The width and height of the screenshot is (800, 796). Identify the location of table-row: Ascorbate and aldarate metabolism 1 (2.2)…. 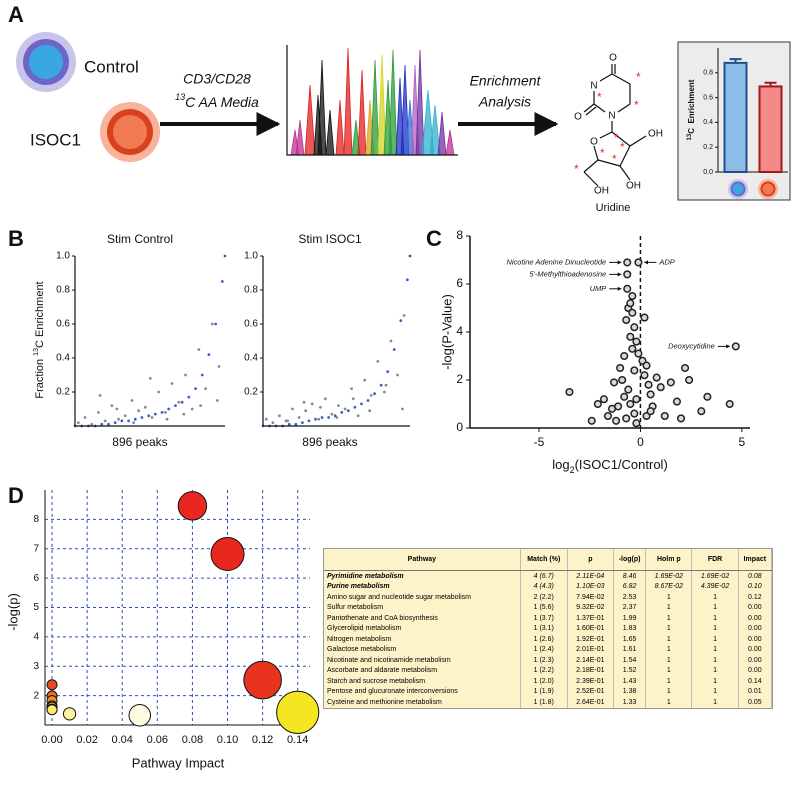
(548, 670).